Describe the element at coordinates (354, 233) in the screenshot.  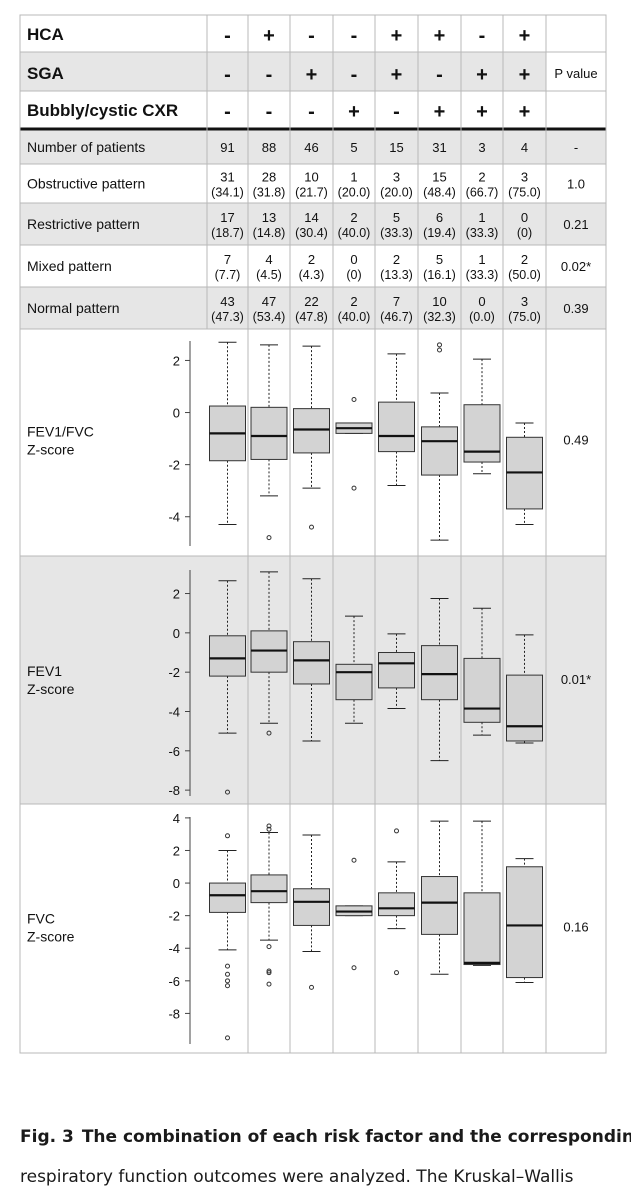
I see `pattern-percent: (40.0)` at that location.